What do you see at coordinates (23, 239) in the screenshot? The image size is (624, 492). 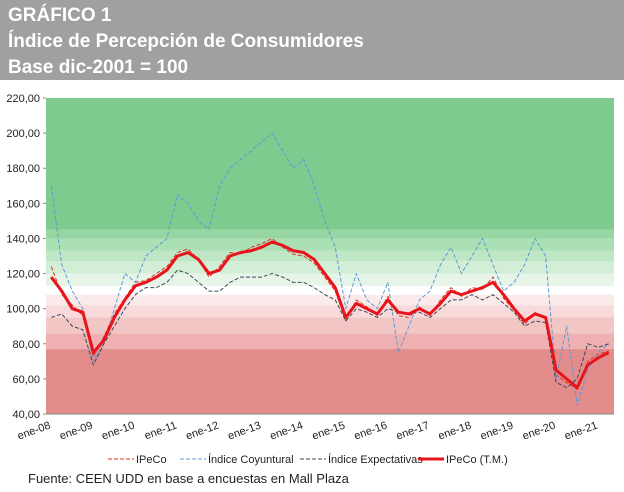 I see `y-tick-label: 140,00` at bounding box center [23, 239].